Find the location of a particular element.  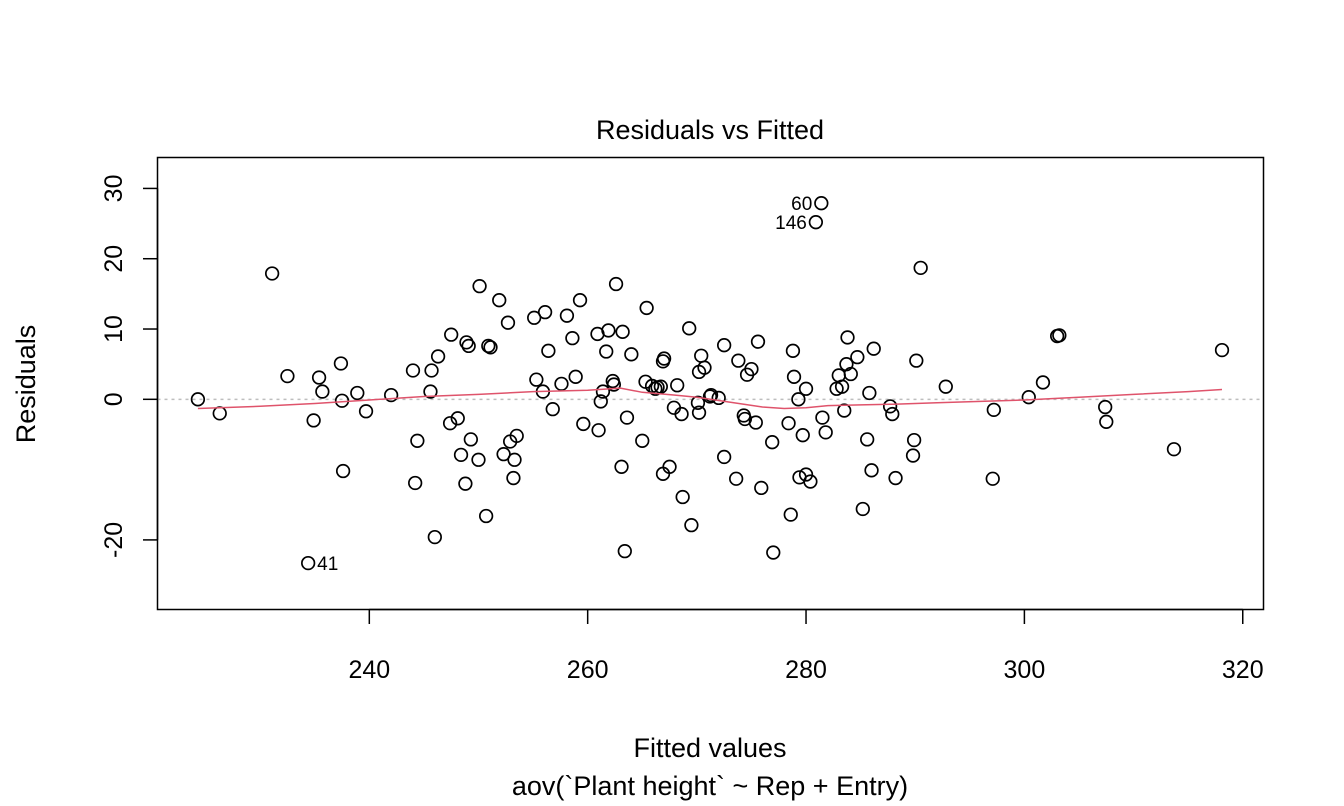

x-axis: 240 260 280 300 320 is located at coordinates (806, 646).